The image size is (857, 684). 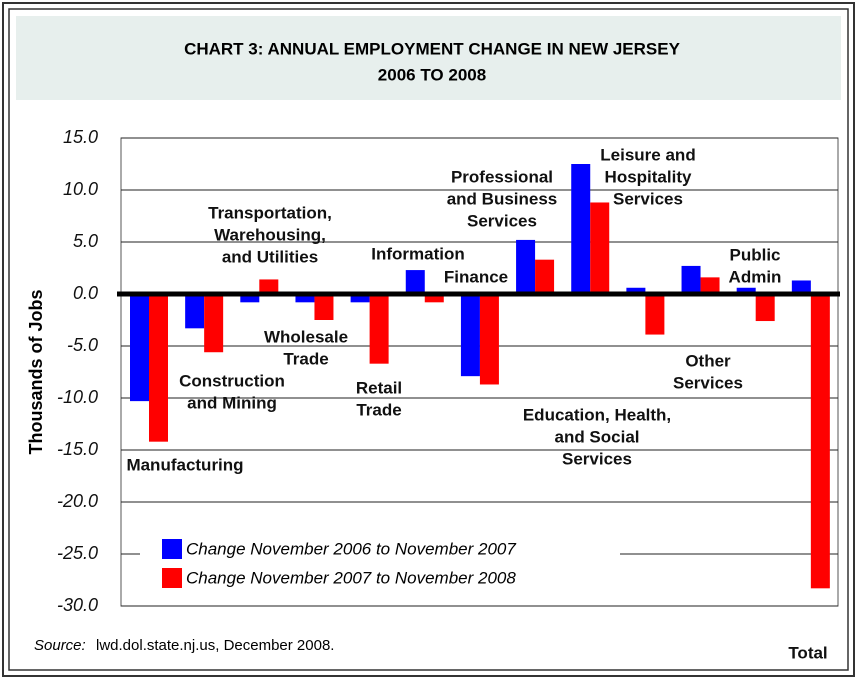 What do you see at coordinates (270, 212) in the screenshot?
I see `category-label: Transportation,` at bounding box center [270, 212].